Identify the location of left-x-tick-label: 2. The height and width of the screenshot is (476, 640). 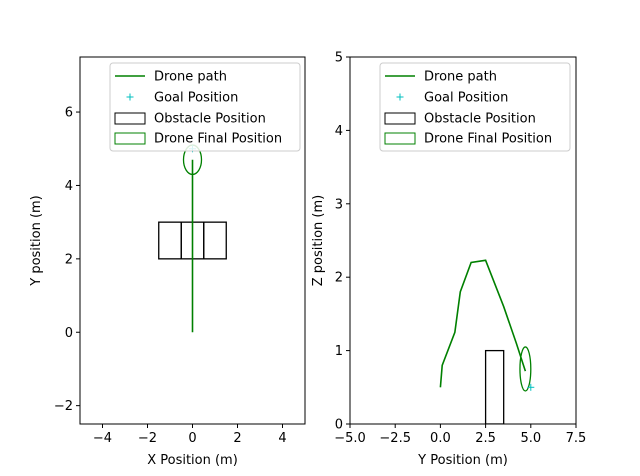
(237, 438).